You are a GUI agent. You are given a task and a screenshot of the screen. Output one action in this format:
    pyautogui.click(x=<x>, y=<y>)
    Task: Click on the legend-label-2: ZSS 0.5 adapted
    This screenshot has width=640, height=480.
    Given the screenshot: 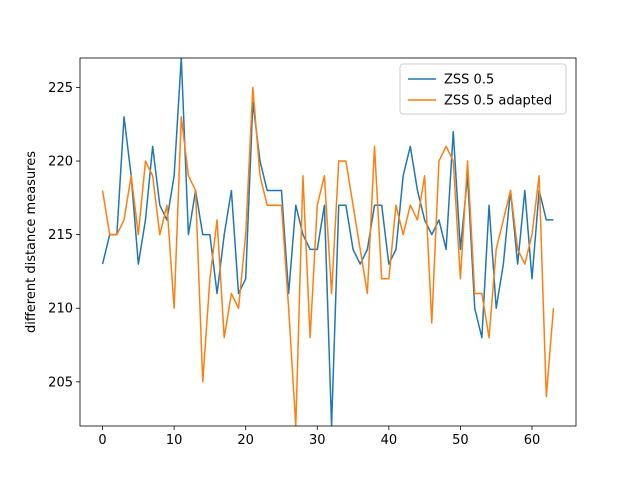 What is the action you would take?
    pyautogui.click(x=498, y=101)
    